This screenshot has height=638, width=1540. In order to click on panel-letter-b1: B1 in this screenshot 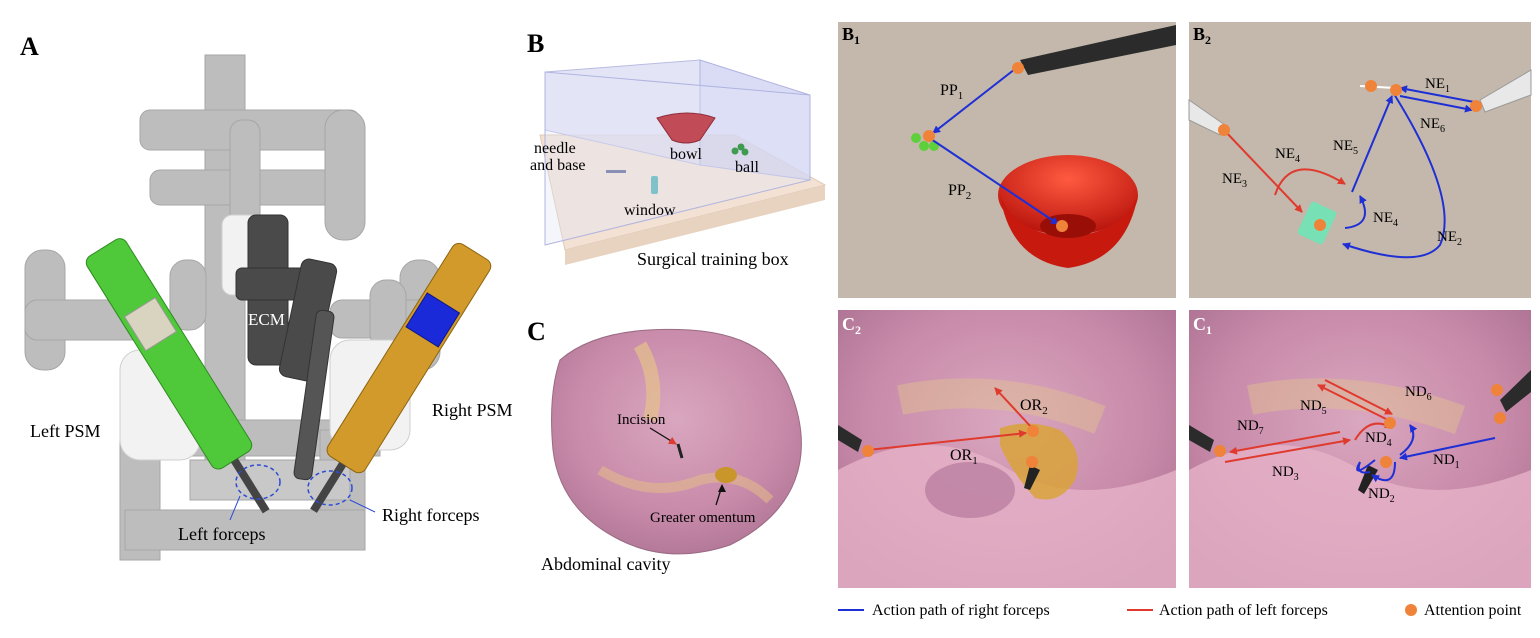, I will do `click(851, 35)`.